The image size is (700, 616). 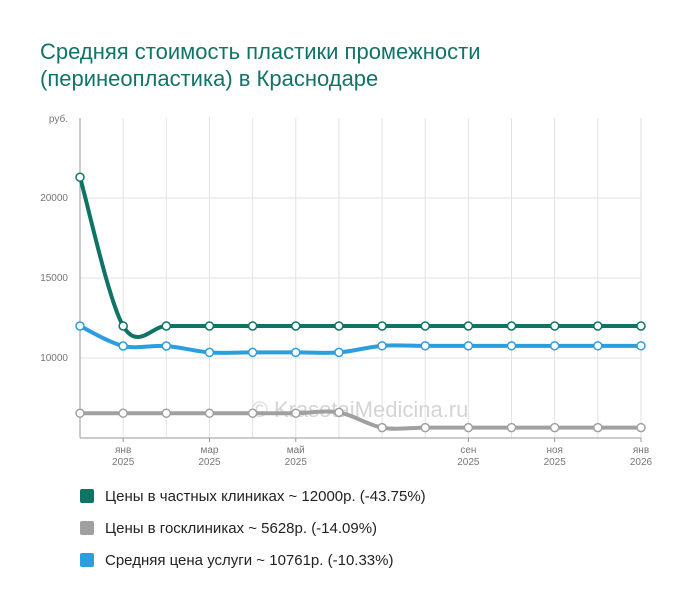 What do you see at coordinates (296, 450) in the screenshot?
I see `x-tick-month: май` at bounding box center [296, 450].